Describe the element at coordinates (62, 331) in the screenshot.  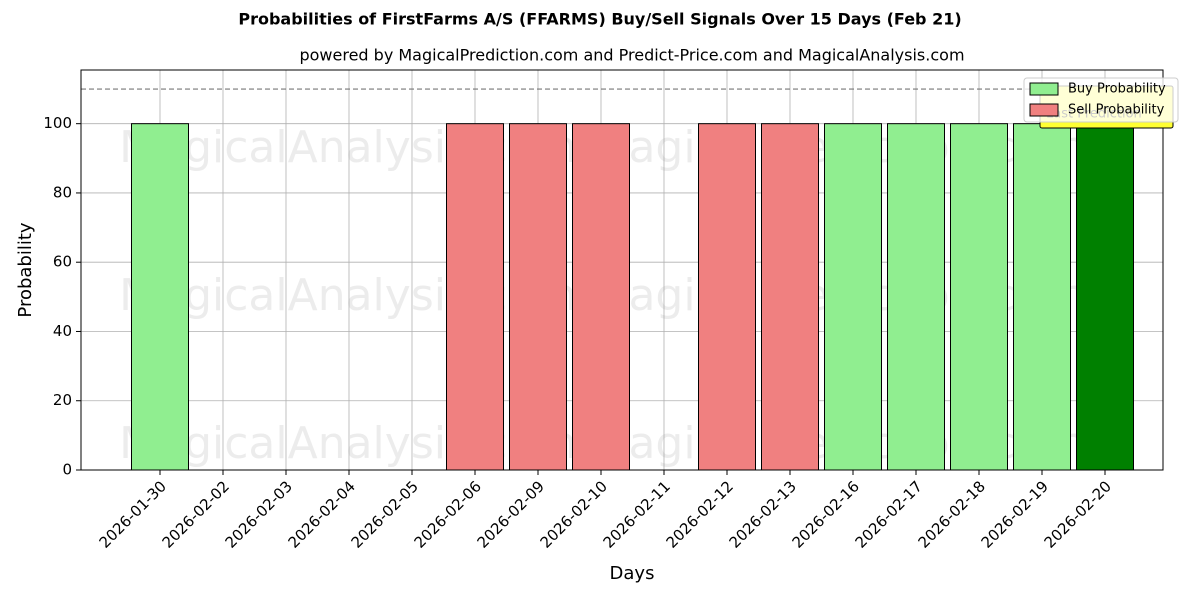
I see `y-tick-label: 40` at that location.